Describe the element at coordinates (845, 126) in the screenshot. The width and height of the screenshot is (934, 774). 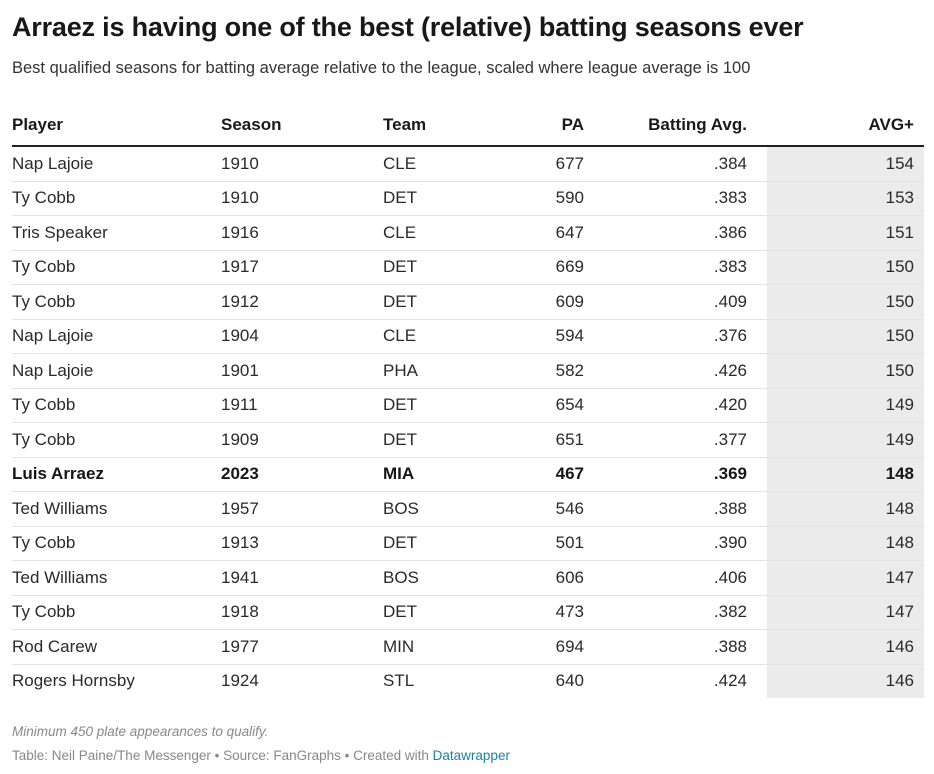
I see `column-header-avg-plus: AVG+` at that location.